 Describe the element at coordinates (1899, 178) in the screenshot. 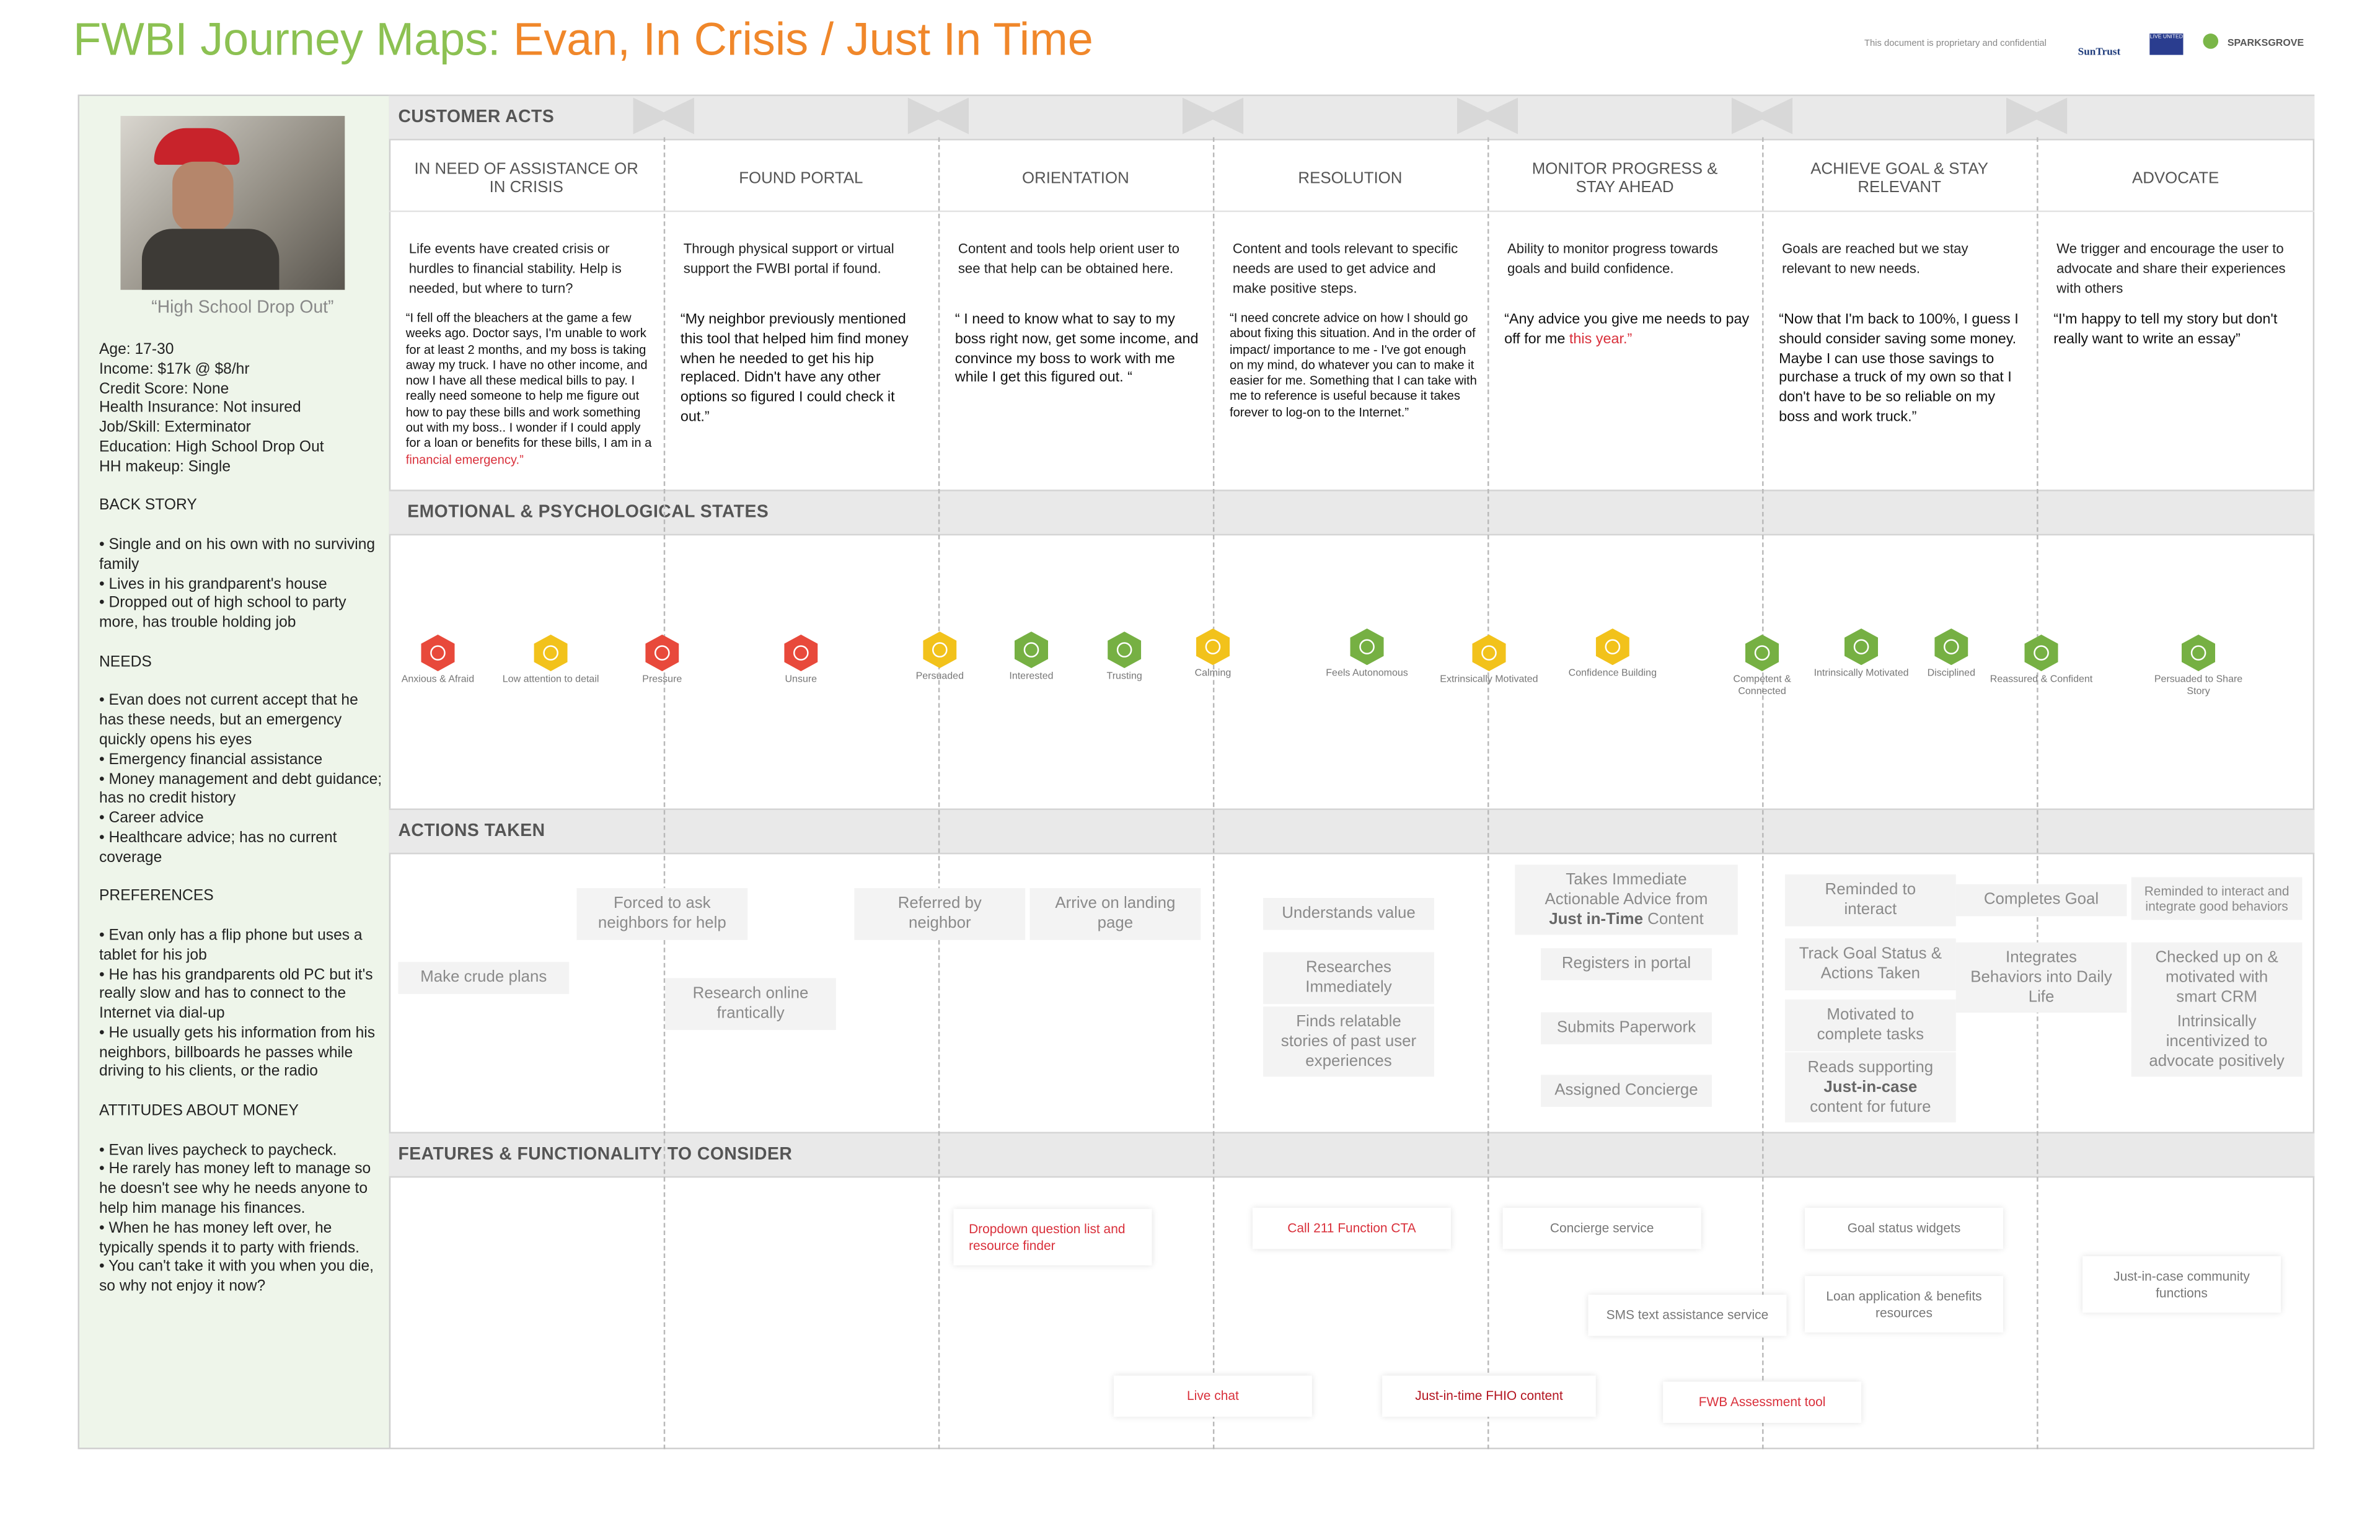

I see `phase-title: ACHIEVE GOAL & STAY RELEVANT` at that location.